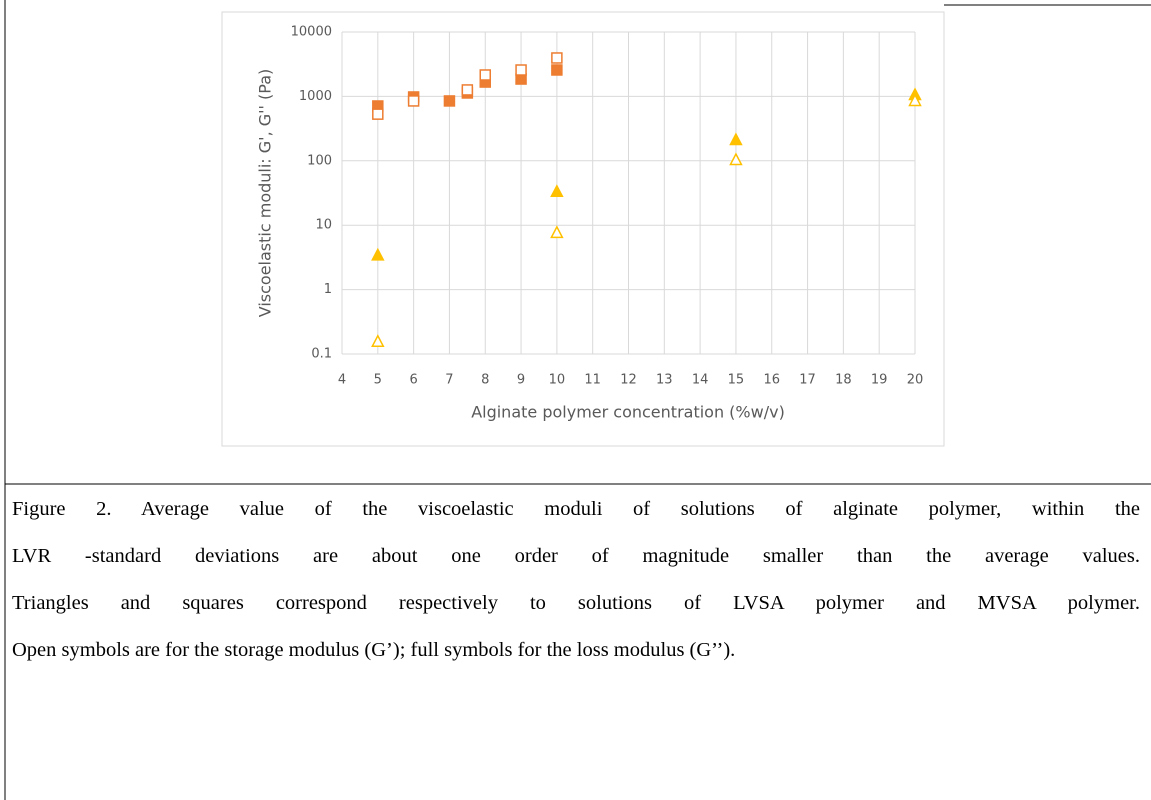 The image size is (1151, 800). I want to click on y-tick-label: 10, so click(323, 225).